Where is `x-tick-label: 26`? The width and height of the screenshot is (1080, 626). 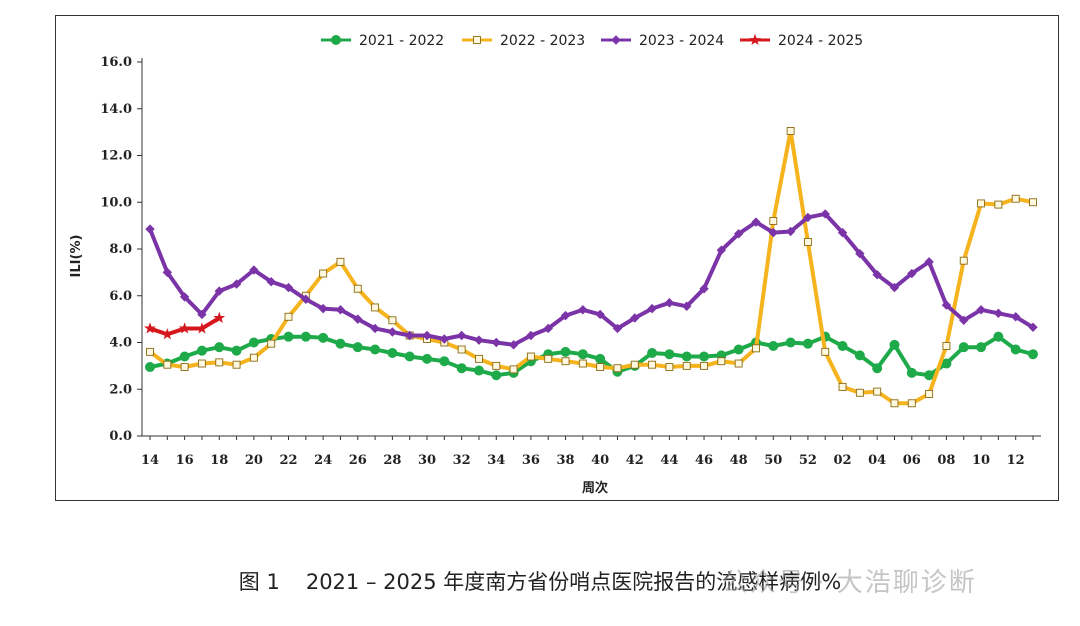 x-tick-label: 26 is located at coordinates (358, 460).